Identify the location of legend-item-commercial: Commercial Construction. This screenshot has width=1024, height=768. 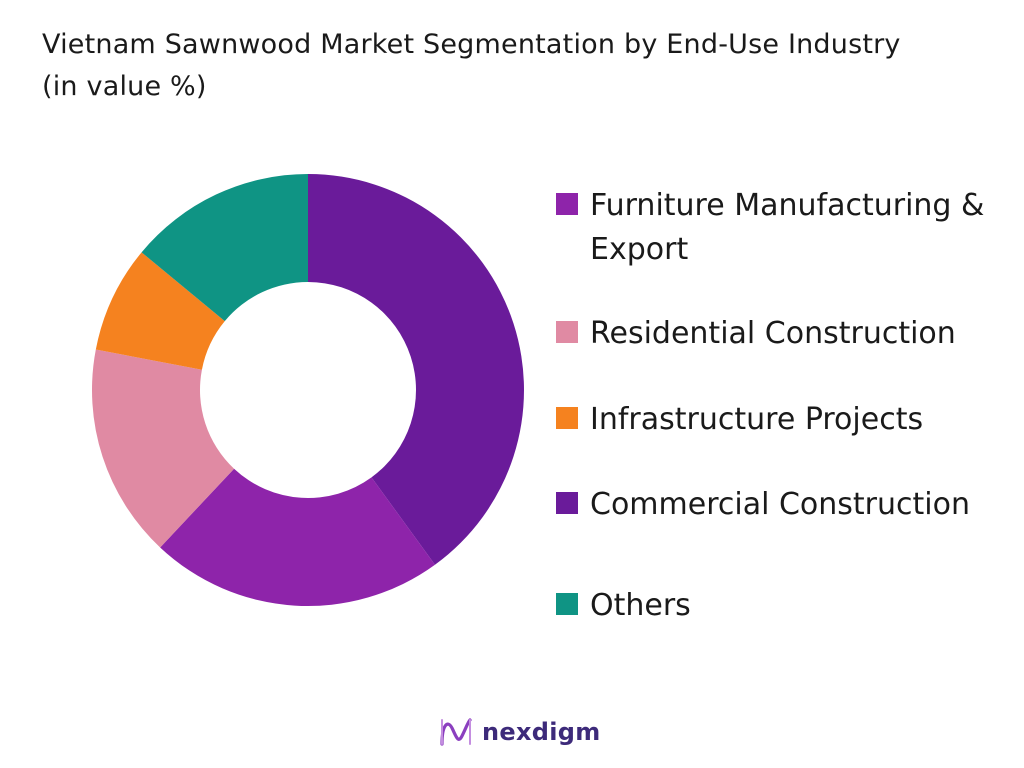
(790, 505).